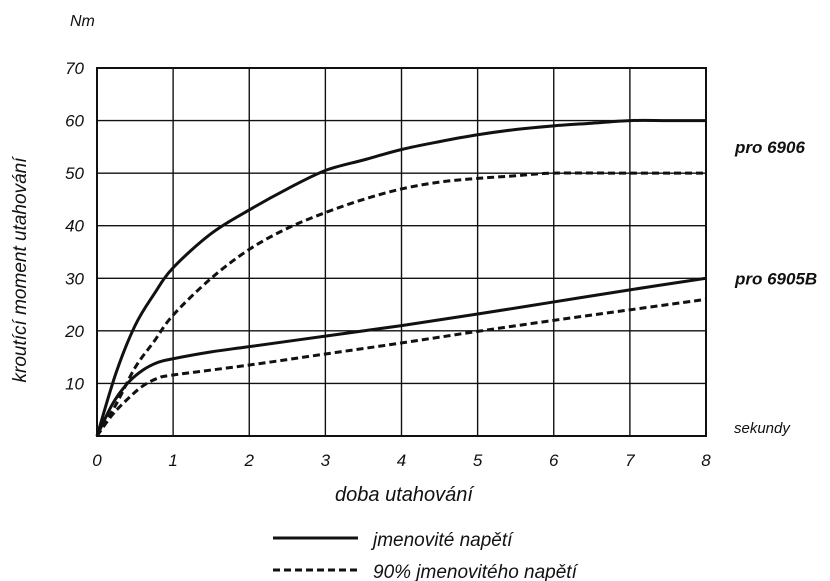  What do you see at coordinates (172, 460) in the screenshot?
I see `x-tick-label: 1` at bounding box center [172, 460].